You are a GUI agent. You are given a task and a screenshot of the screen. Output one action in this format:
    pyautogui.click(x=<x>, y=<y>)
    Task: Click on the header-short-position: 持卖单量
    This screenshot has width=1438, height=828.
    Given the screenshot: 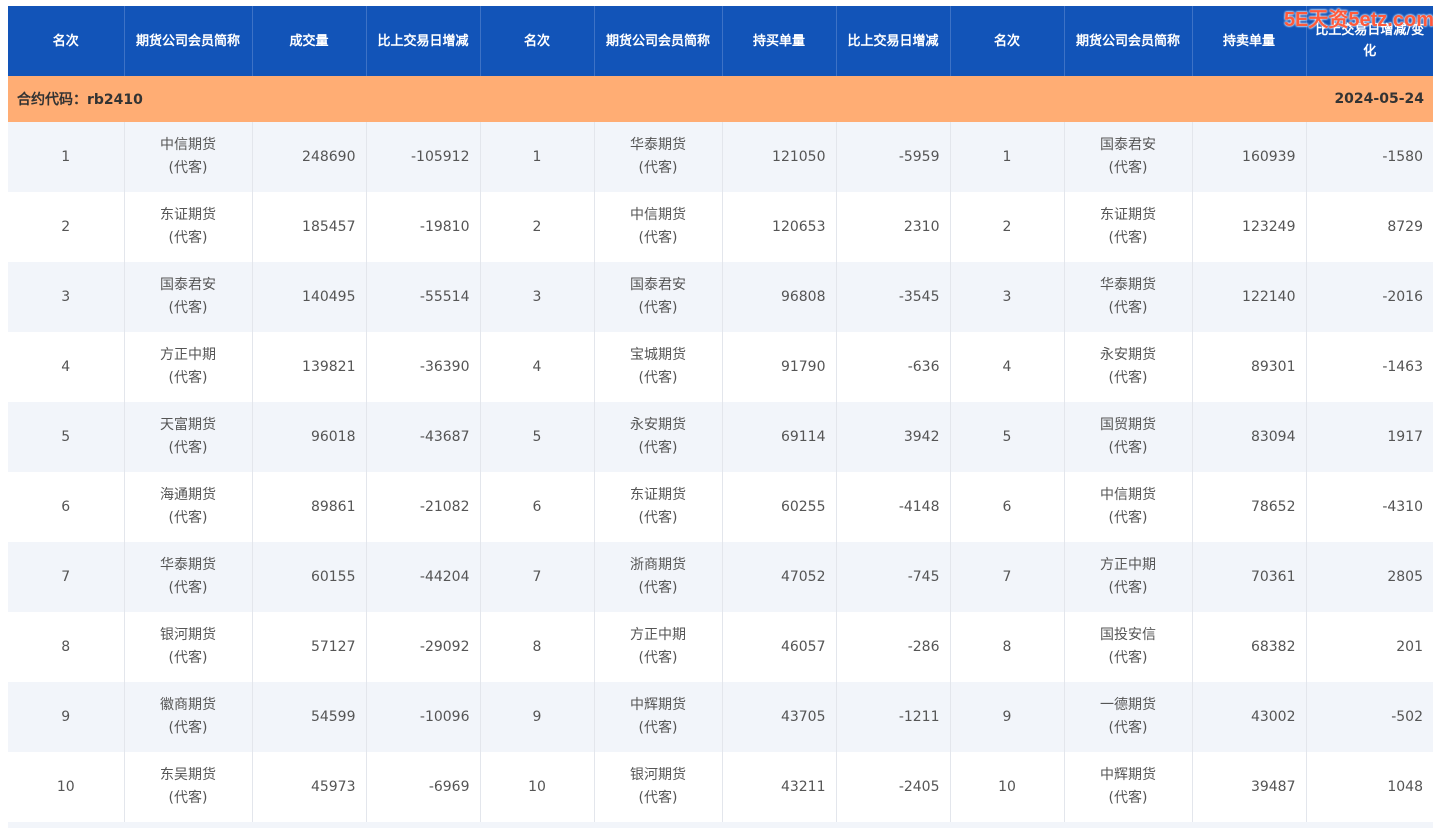 What is the action you would take?
    pyautogui.click(x=1249, y=41)
    